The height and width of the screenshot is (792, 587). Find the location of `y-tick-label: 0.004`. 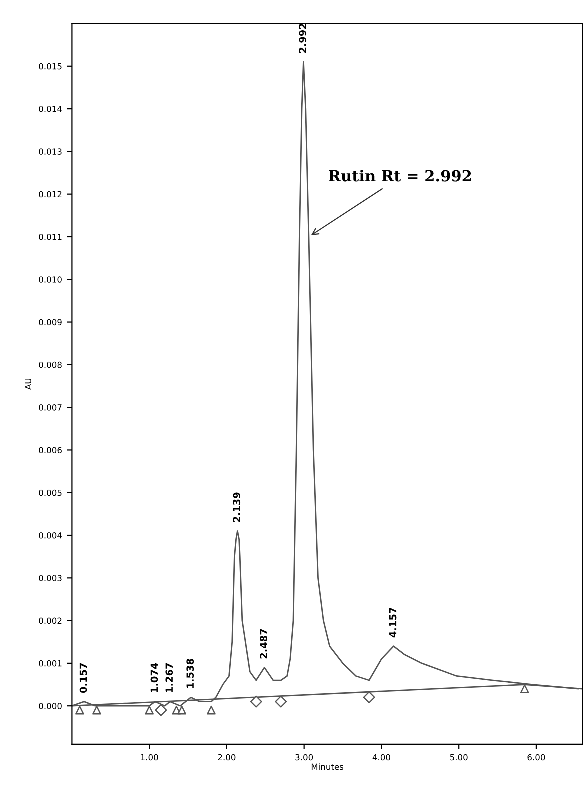

y-tick-label: 0.004 is located at coordinates (50, 535).